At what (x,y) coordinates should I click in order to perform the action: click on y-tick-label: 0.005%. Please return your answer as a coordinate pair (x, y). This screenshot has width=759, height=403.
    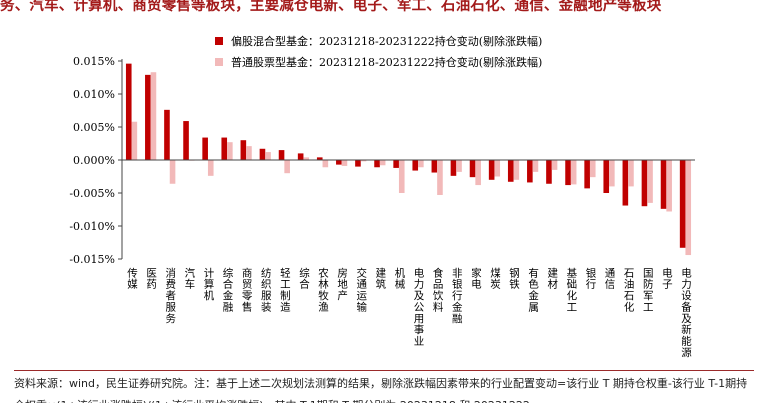
    Looking at the image, I should click on (94, 127).